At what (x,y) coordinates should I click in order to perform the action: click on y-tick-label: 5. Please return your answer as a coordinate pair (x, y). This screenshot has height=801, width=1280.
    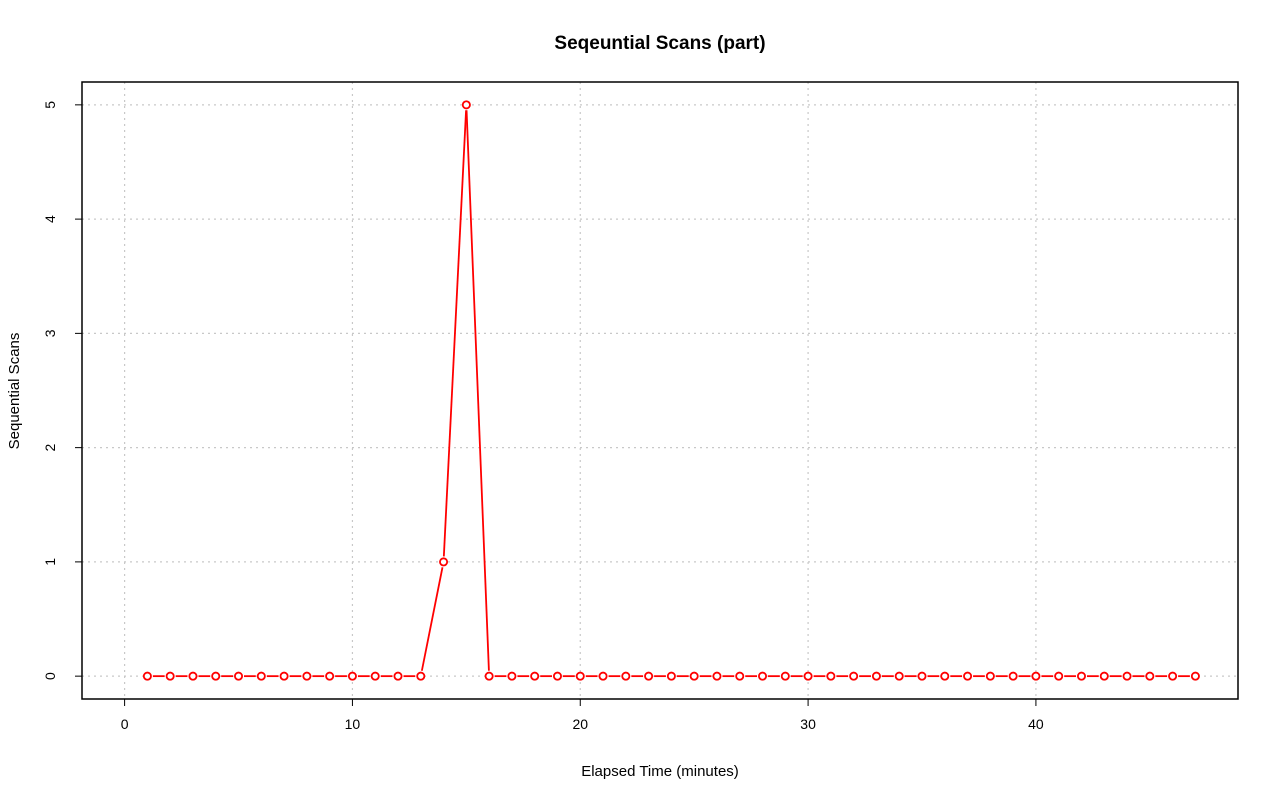
    Looking at the image, I should click on (50, 105).